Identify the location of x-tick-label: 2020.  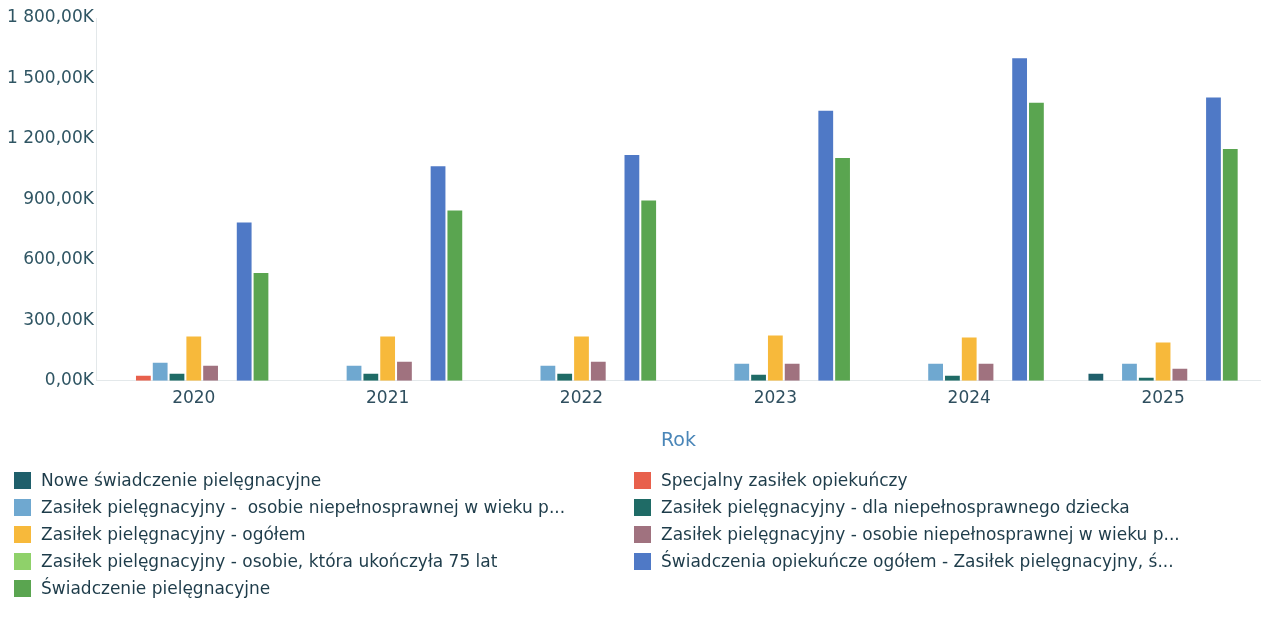
(194, 397).